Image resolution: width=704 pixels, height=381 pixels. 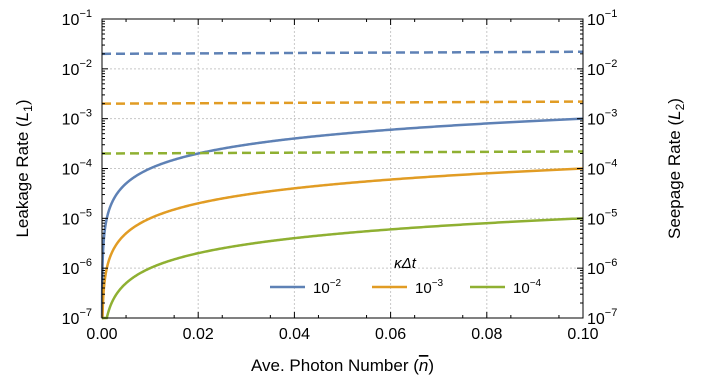 What do you see at coordinates (406, 276) in the screenshot?
I see `legend: κΔt 10−2 10−3 10−4` at bounding box center [406, 276].